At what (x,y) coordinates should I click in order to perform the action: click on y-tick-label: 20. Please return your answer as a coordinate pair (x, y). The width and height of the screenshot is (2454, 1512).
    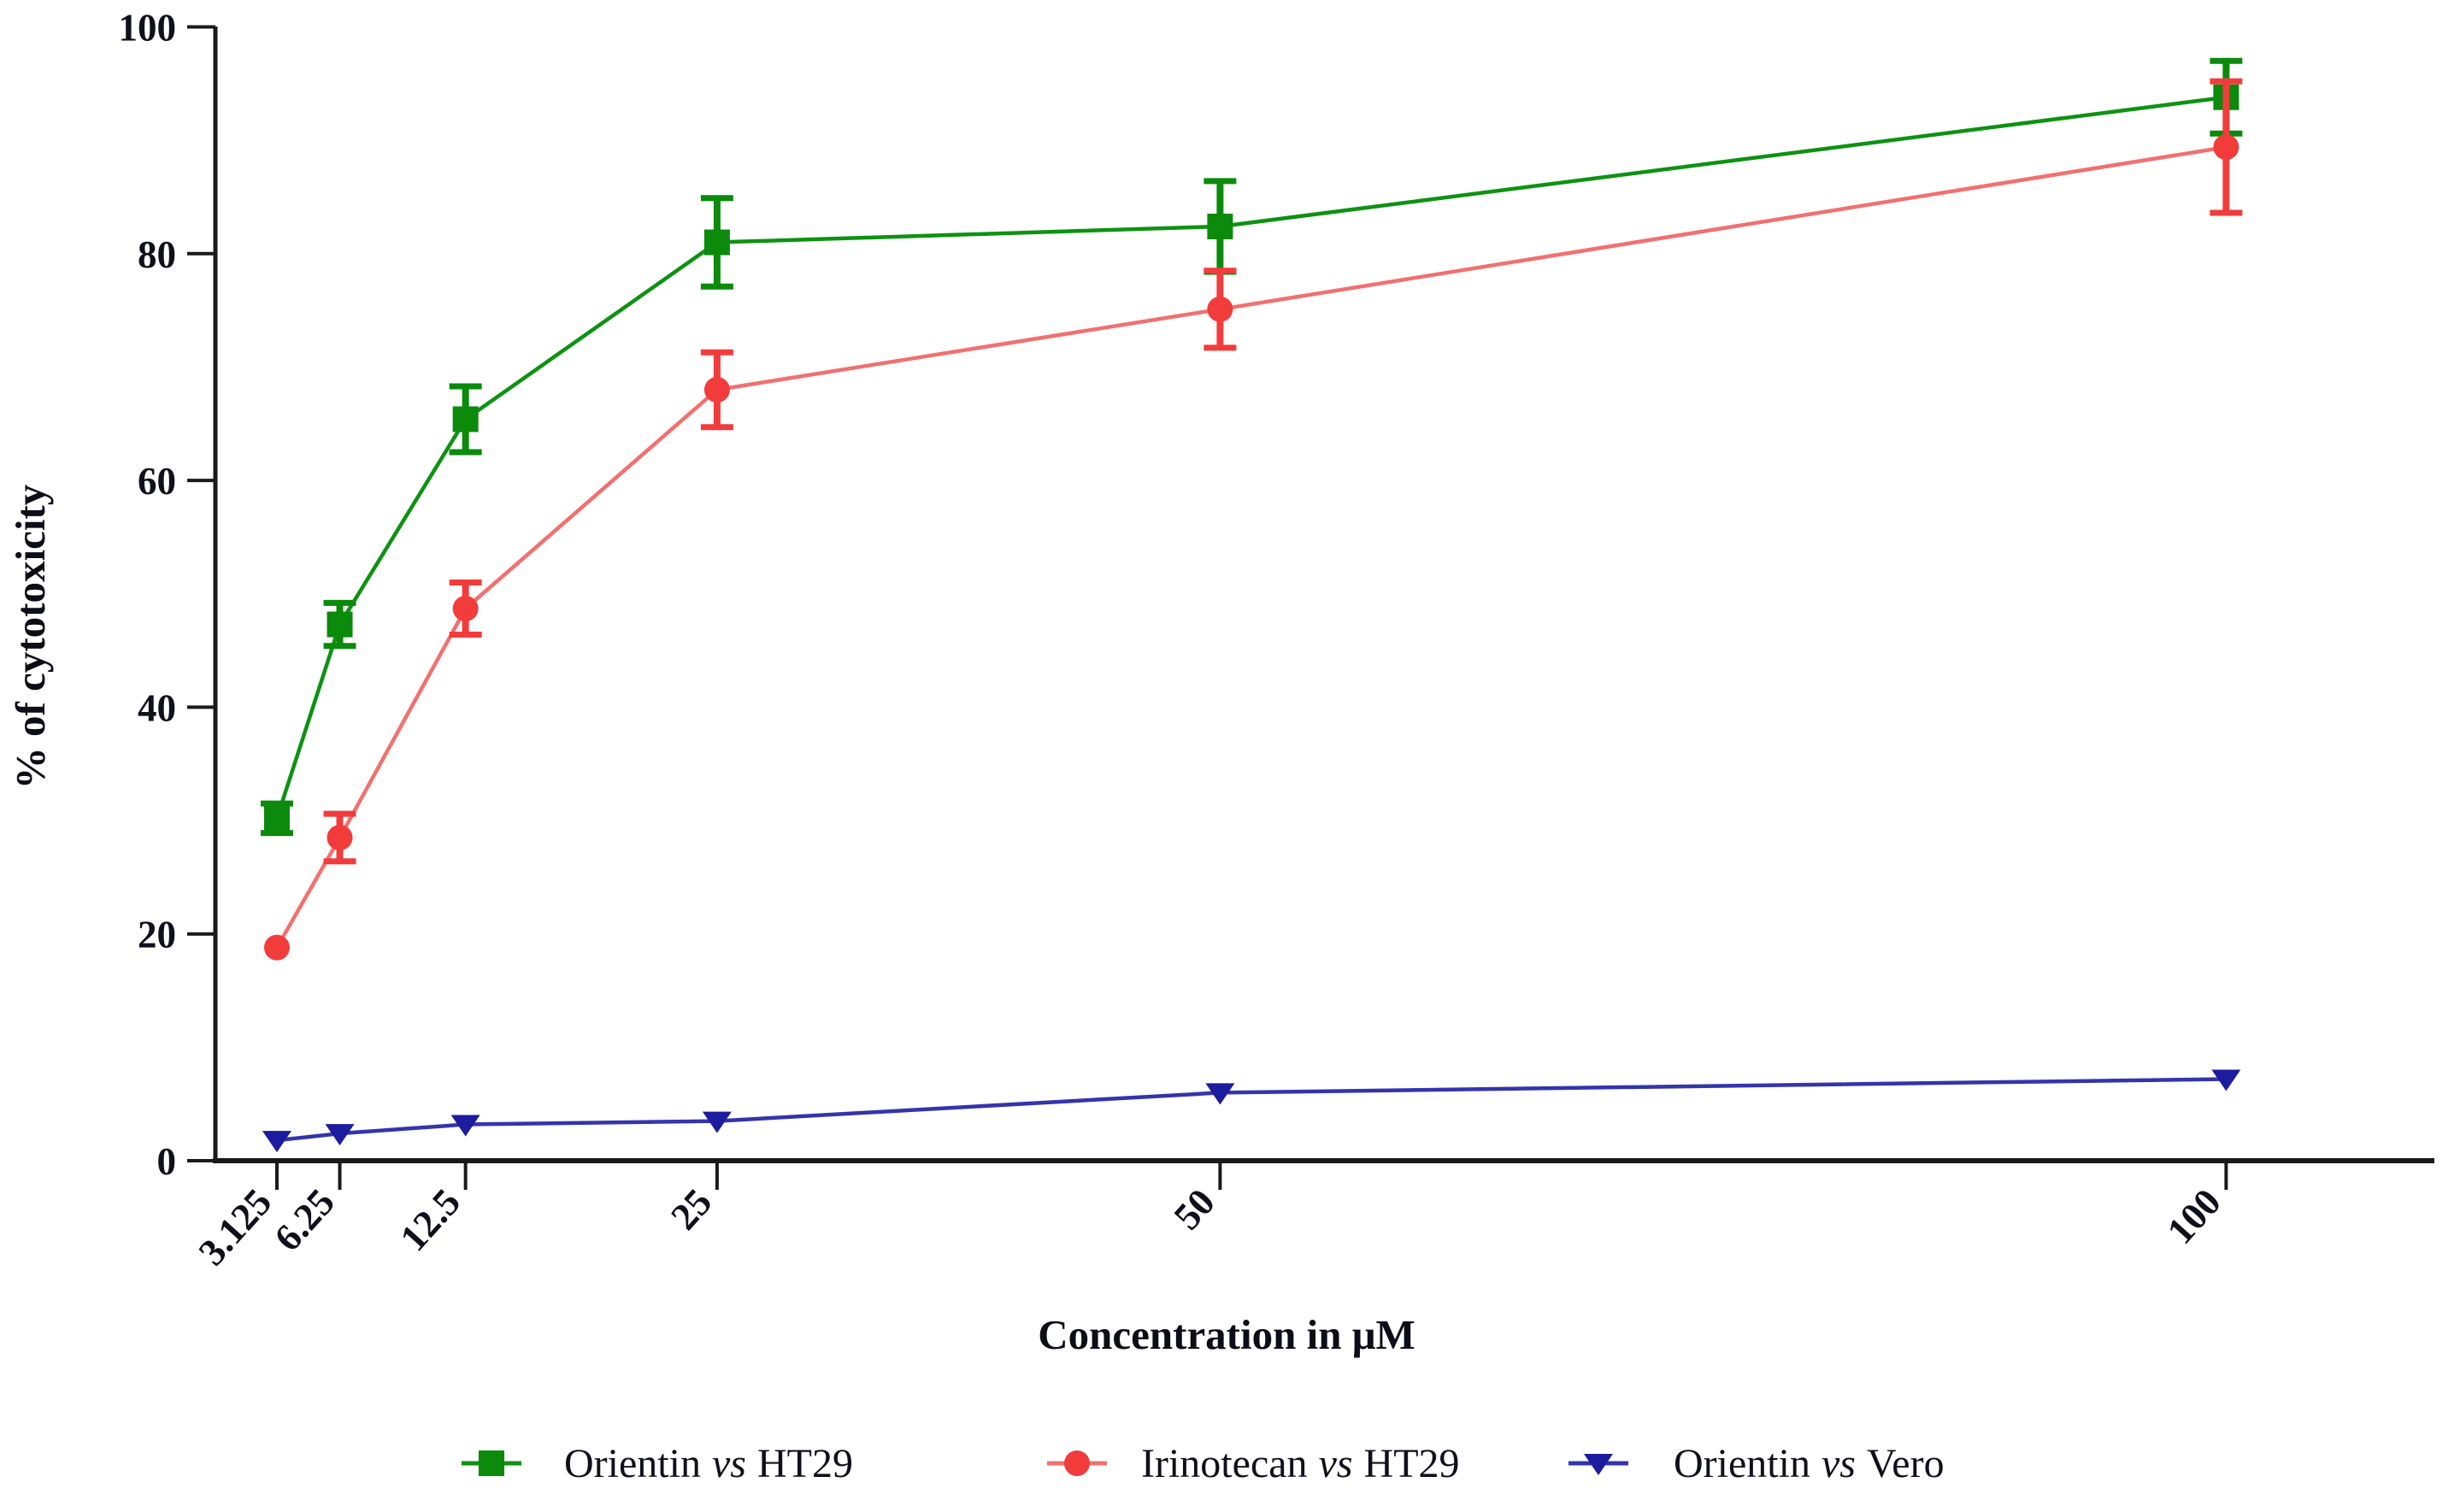
    Looking at the image, I should click on (157, 935).